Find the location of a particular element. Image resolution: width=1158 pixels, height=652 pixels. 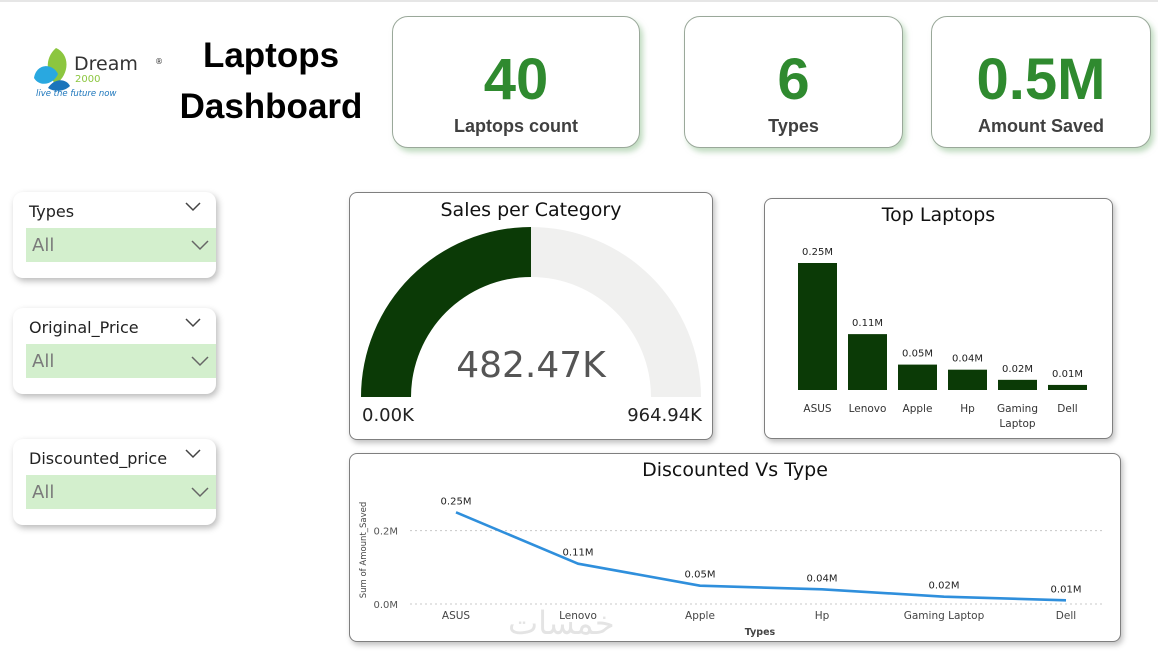

kpi-value: 40 is located at coordinates (516, 79).